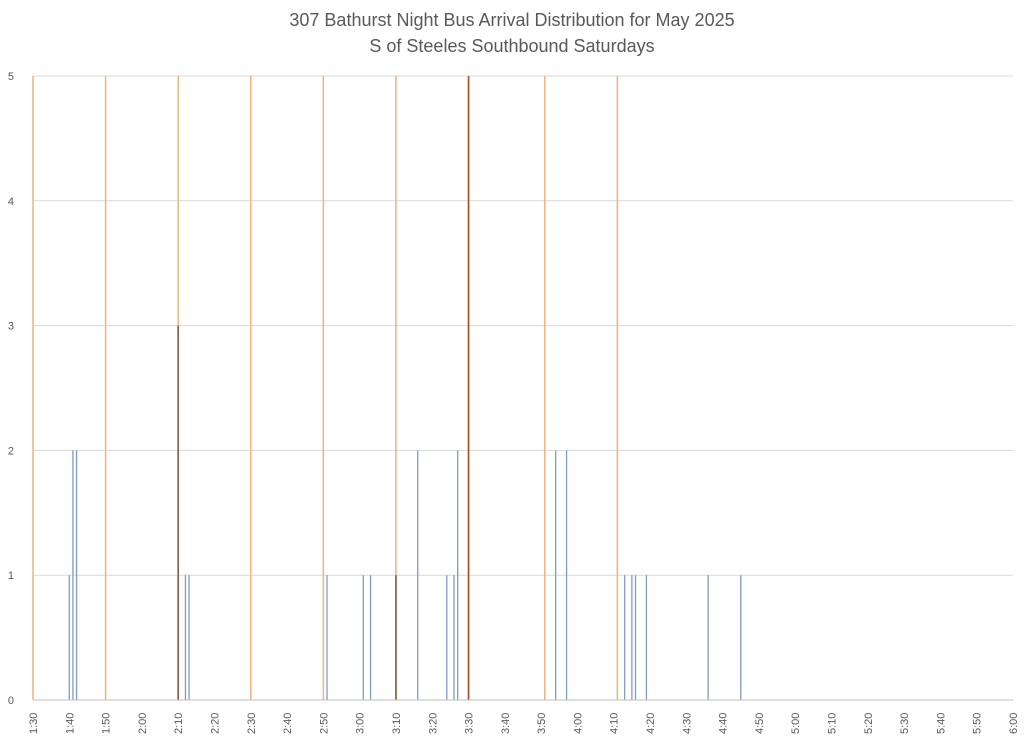 This screenshot has height=738, width=1024. Describe the element at coordinates (433, 723) in the screenshot. I see `x-tick-label: 3:20` at that location.